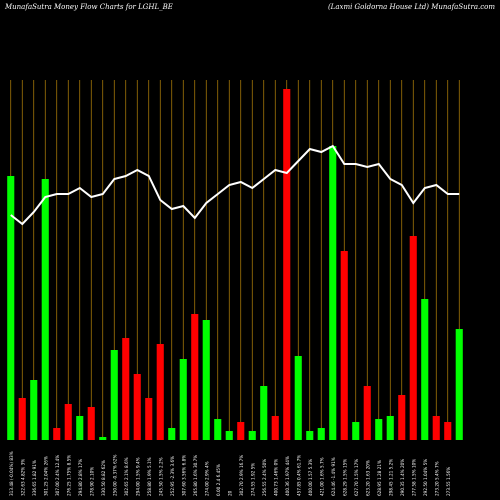 Image resolution: width=500 pixels, height=500 pixels. Describe the element at coordinates (252, 479) in the screenshot. I see `x-tick-label: 274.55 1.92 5%` at that location.